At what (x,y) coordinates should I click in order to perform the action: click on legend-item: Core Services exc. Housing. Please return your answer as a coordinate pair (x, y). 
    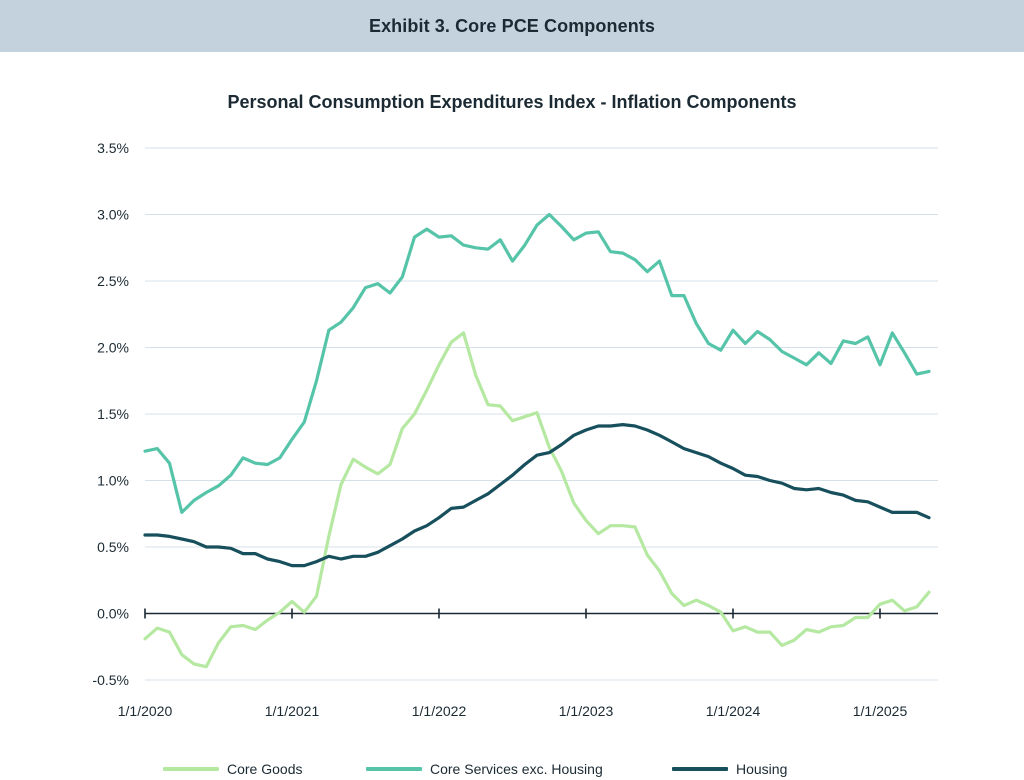
    Looking at the image, I should click on (484, 769).